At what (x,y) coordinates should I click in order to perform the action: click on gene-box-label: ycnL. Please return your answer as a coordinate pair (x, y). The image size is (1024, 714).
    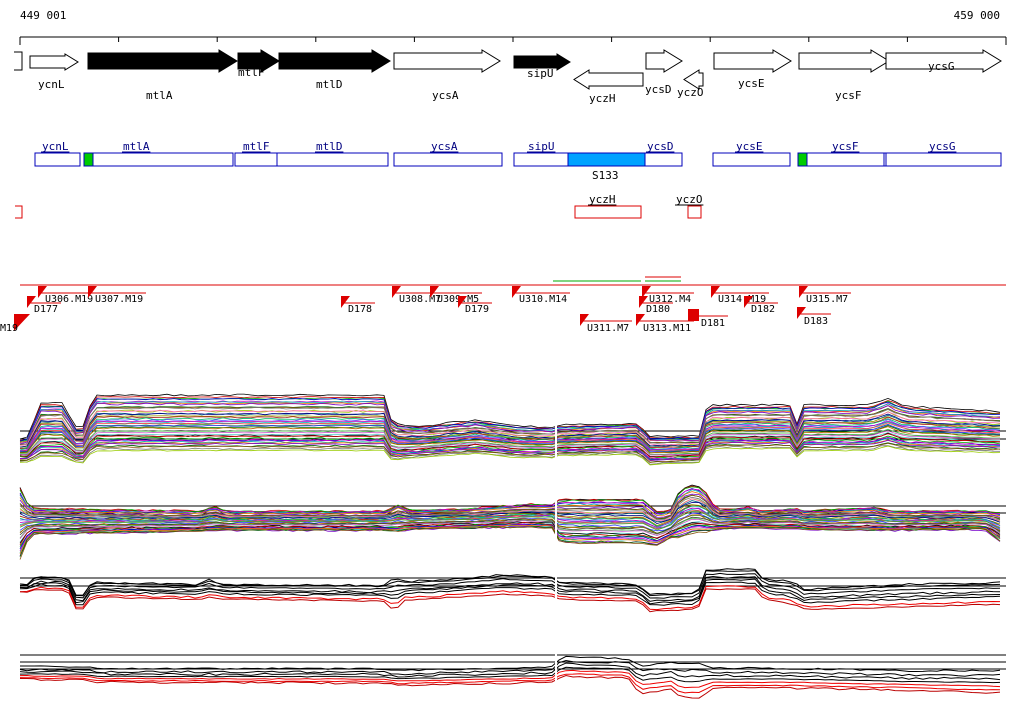
    Looking at the image, I should click on (55, 146).